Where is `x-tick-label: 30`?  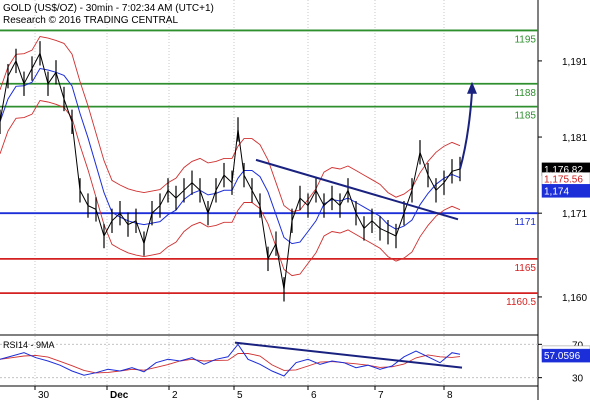 x-tick-label: 30 is located at coordinates (44, 395).